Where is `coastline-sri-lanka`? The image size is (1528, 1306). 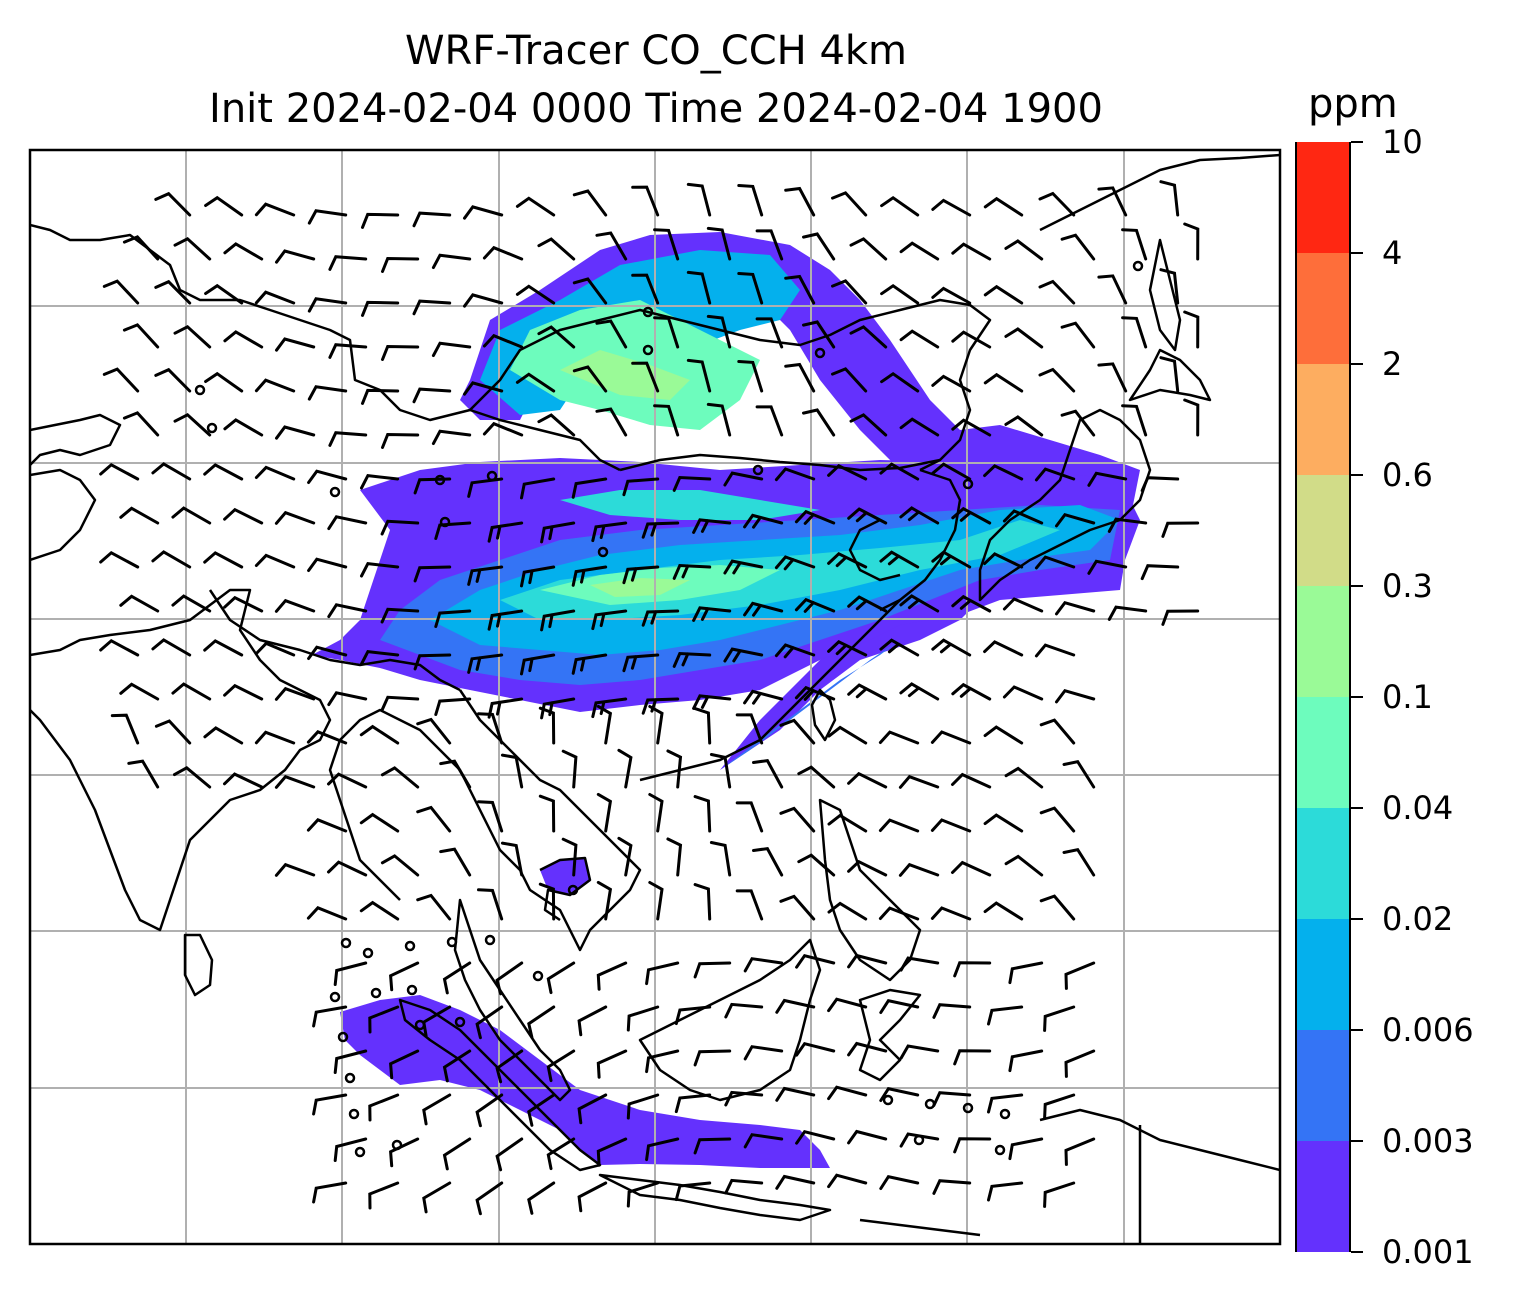 coastline-sri-lanka is located at coordinates (198, 965).